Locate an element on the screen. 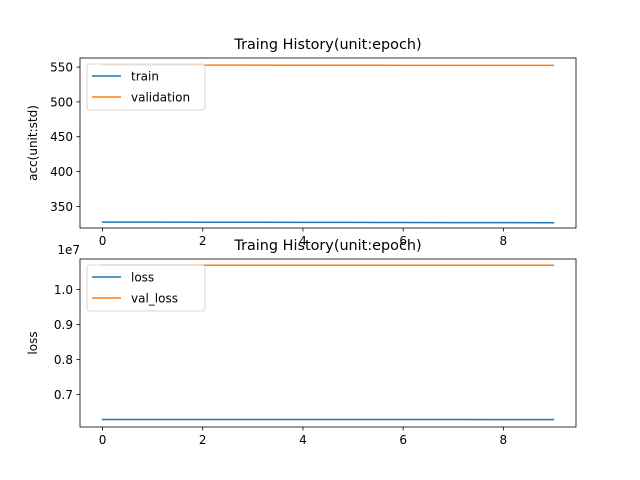  legend: loss val_loss is located at coordinates (146, 288).